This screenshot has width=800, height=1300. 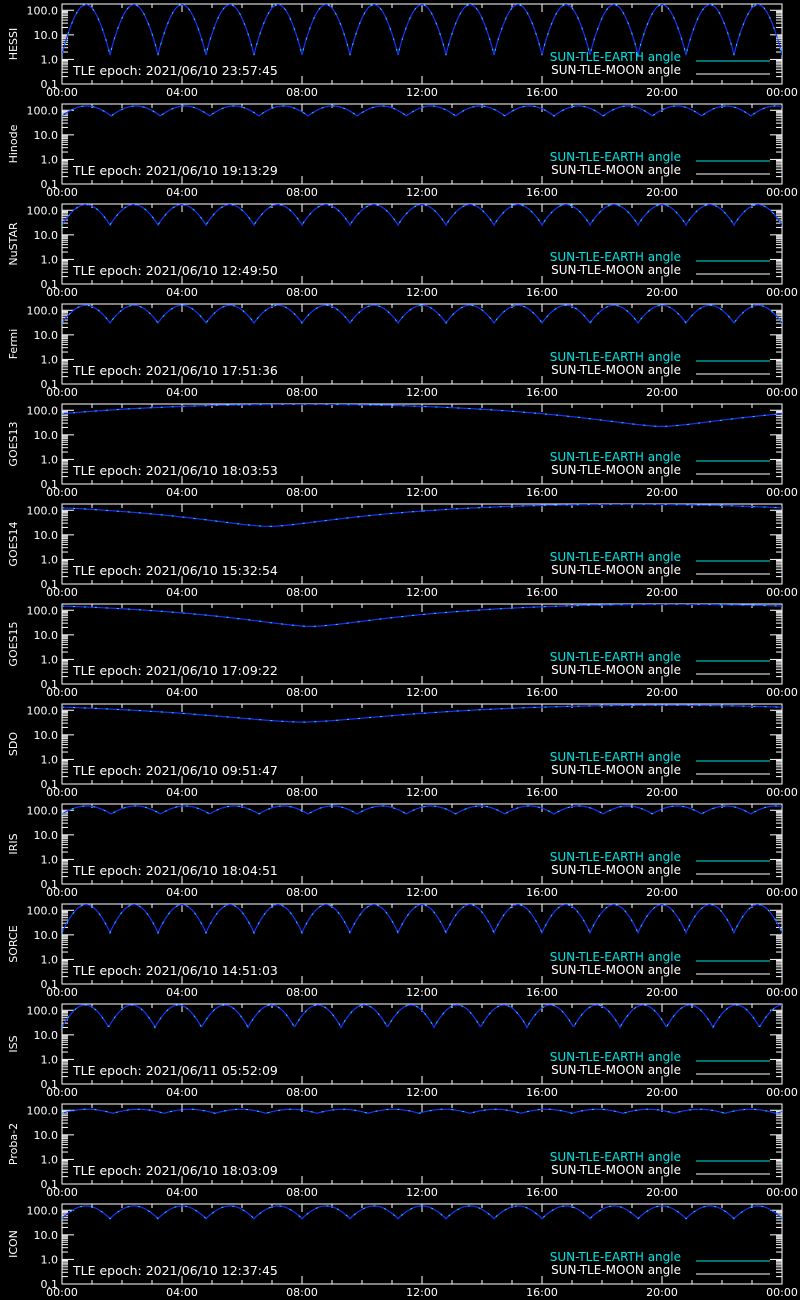 What do you see at coordinates (175, 770) in the screenshot?
I see `tle-epoch: TLE epoch: 2021/06/10 09:51:47` at bounding box center [175, 770].